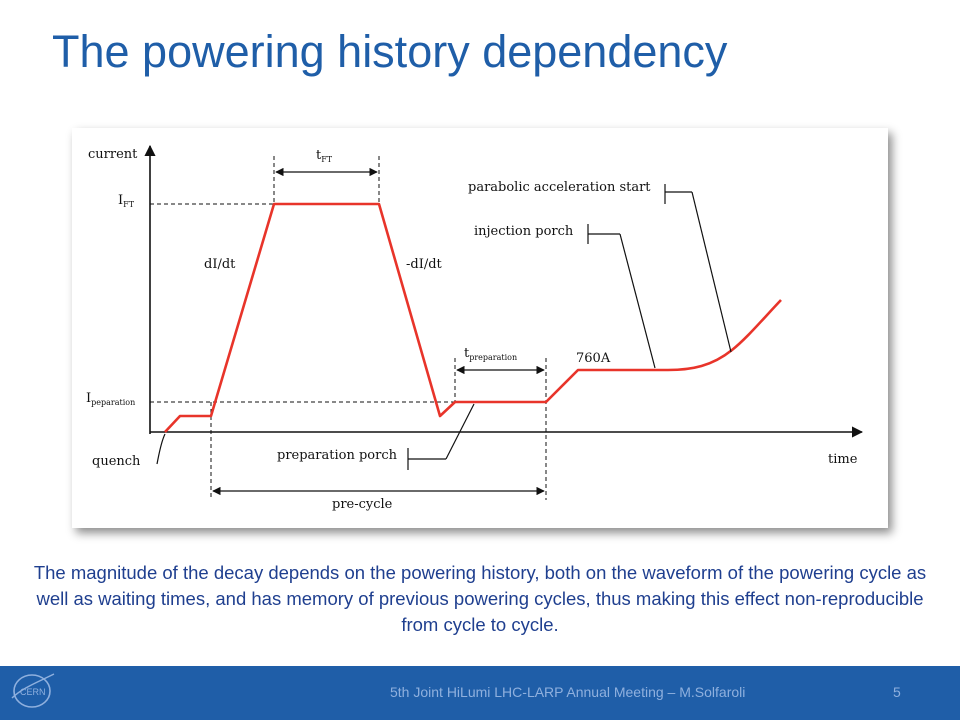 Image resolution: width=960 pixels, height=720 pixels. I want to click on cern-logo-text: CERN, so click(33, 692).